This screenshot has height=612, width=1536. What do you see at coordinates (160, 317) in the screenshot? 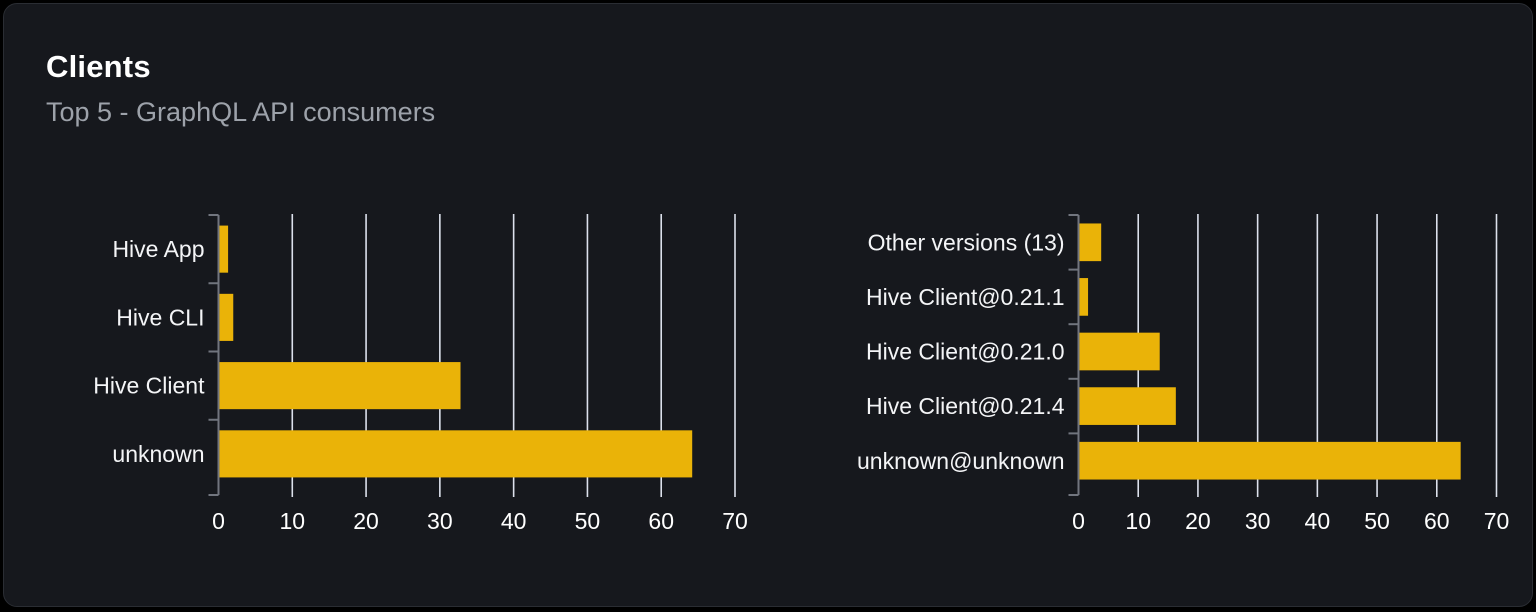
I see `category-label: Hive CLI` at bounding box center [160, 317].